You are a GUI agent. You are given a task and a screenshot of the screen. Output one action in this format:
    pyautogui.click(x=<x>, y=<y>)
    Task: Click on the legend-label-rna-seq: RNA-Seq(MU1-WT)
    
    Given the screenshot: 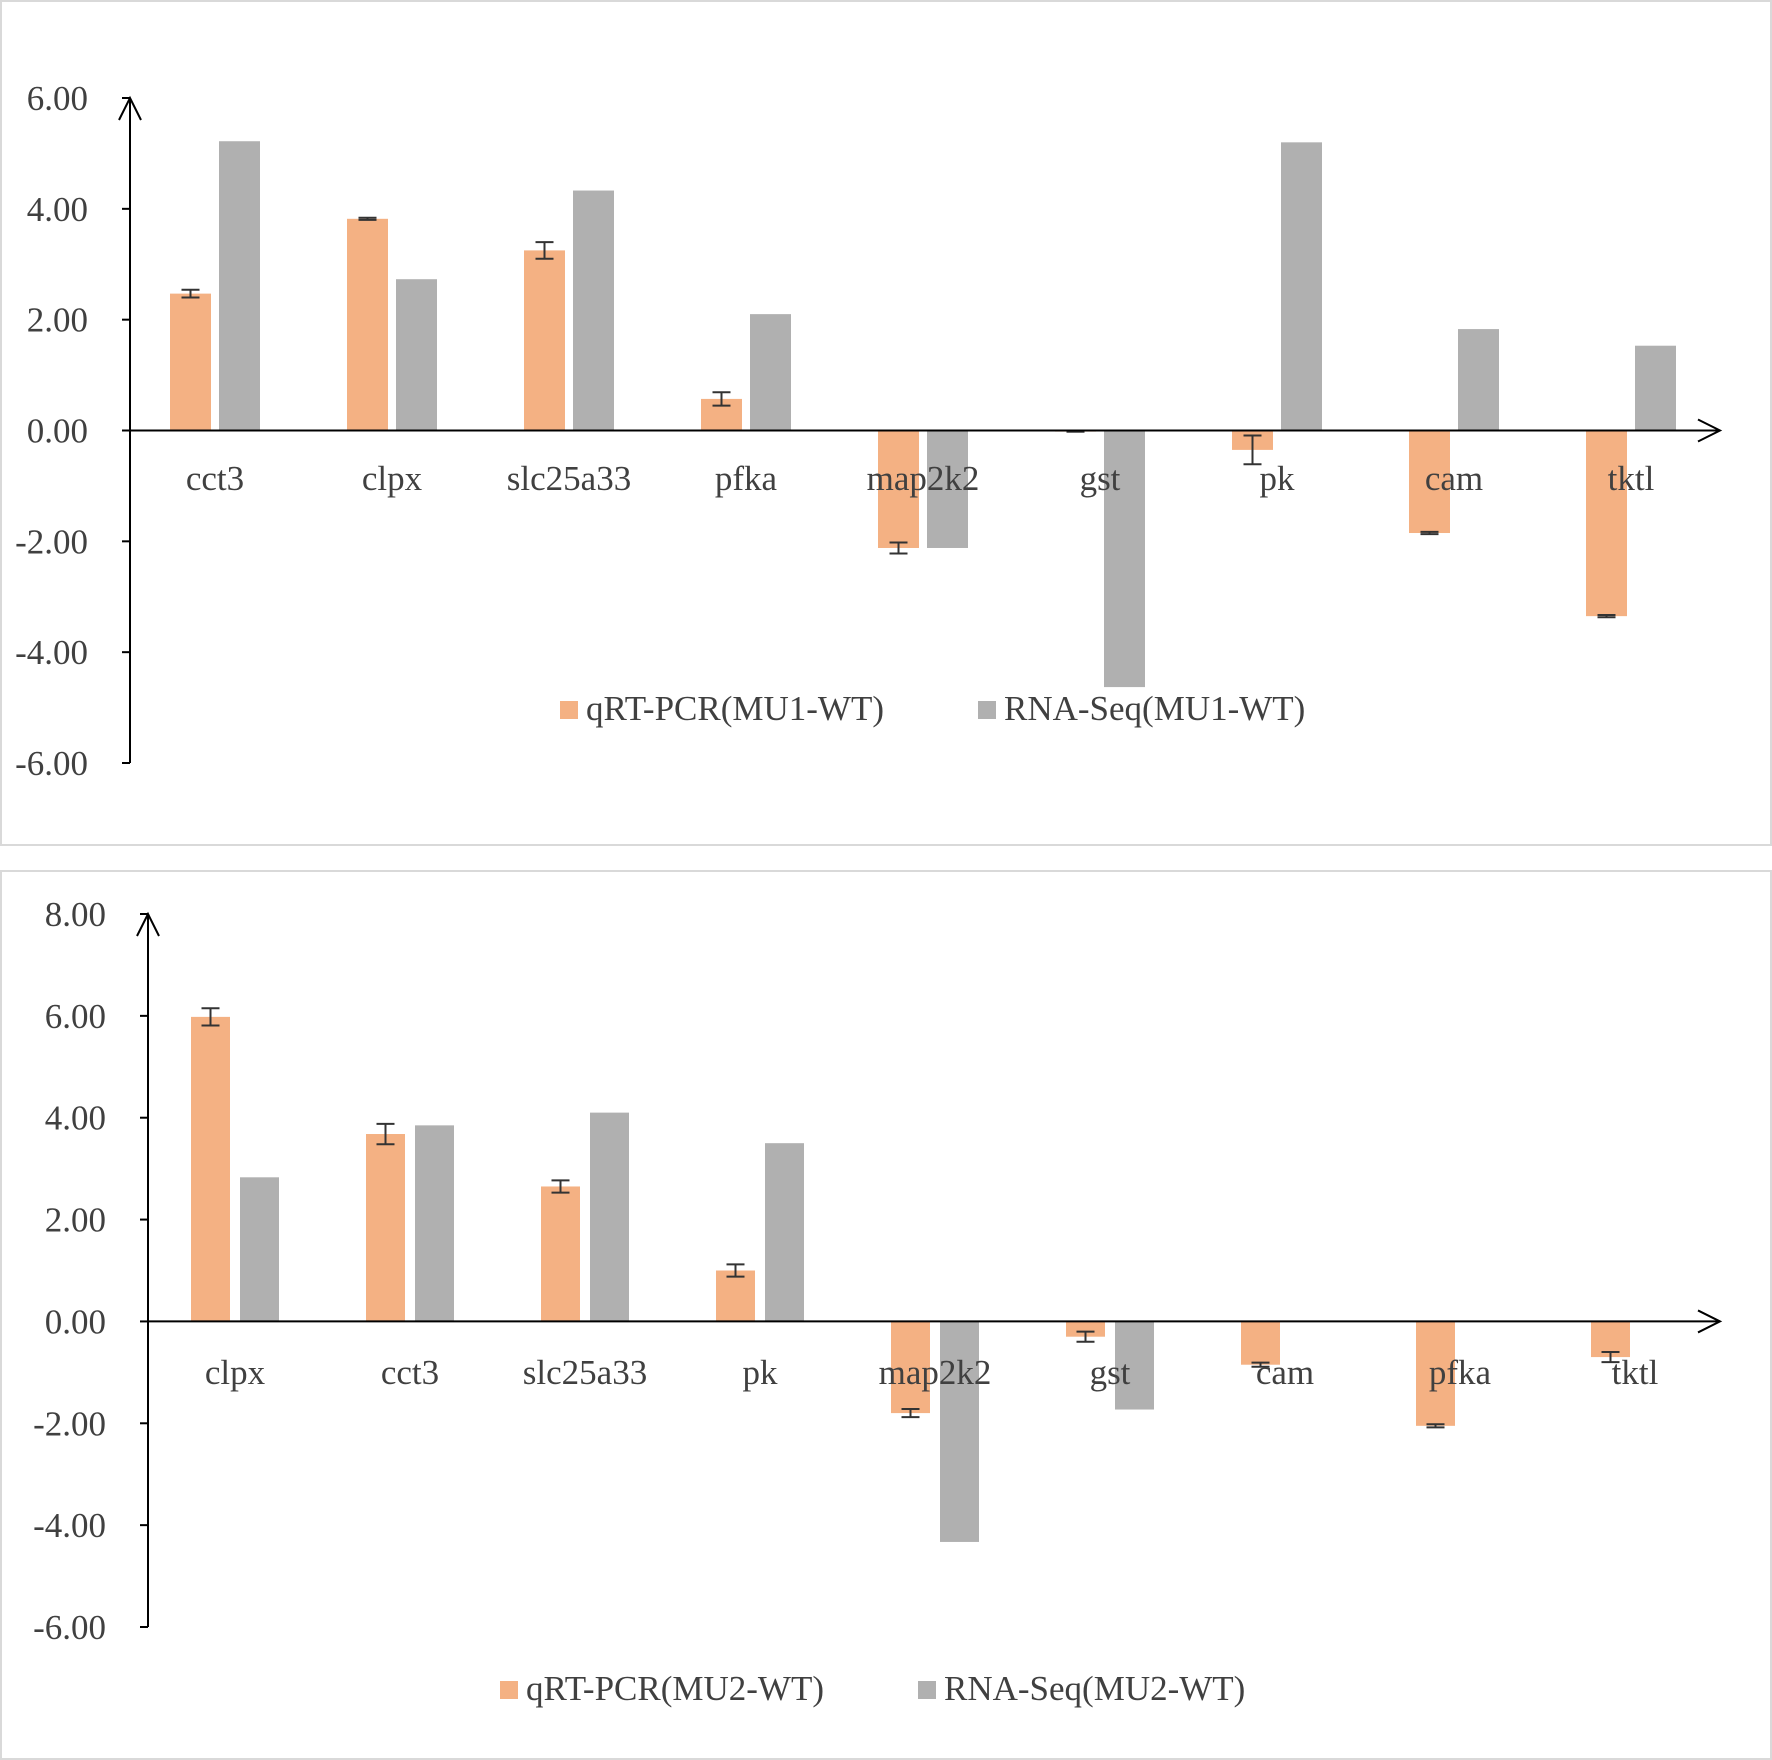 What is the action you would take?
    pyautogui.click(x=1154, y=708)
    